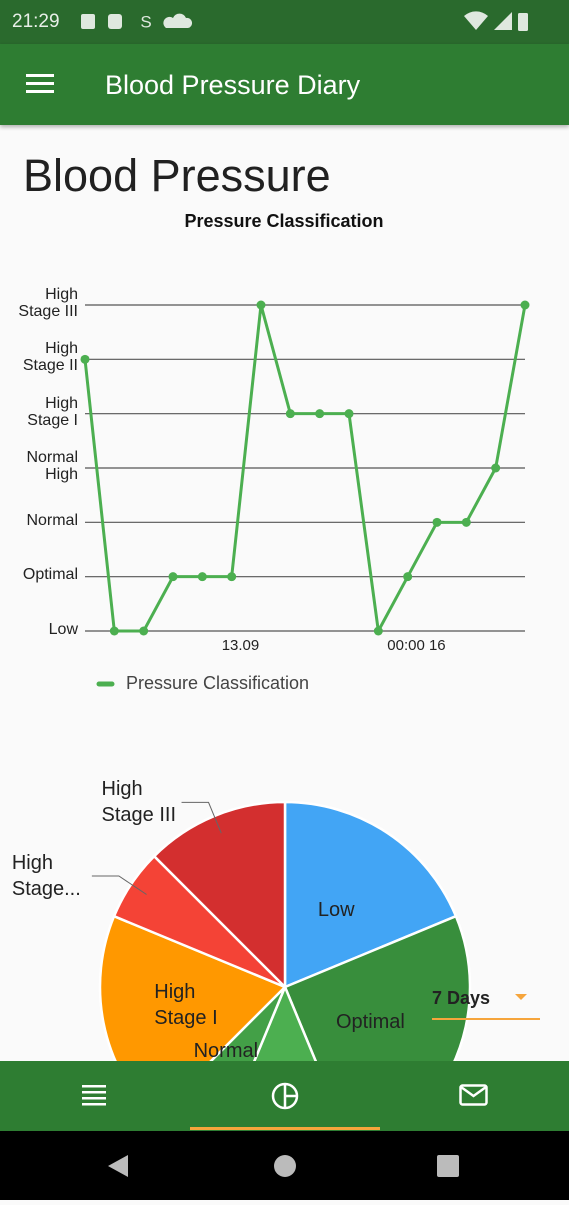 The image size is (569, 1205). I want to click on app-bar: Blood Pressure Diary, so click(284, 84).